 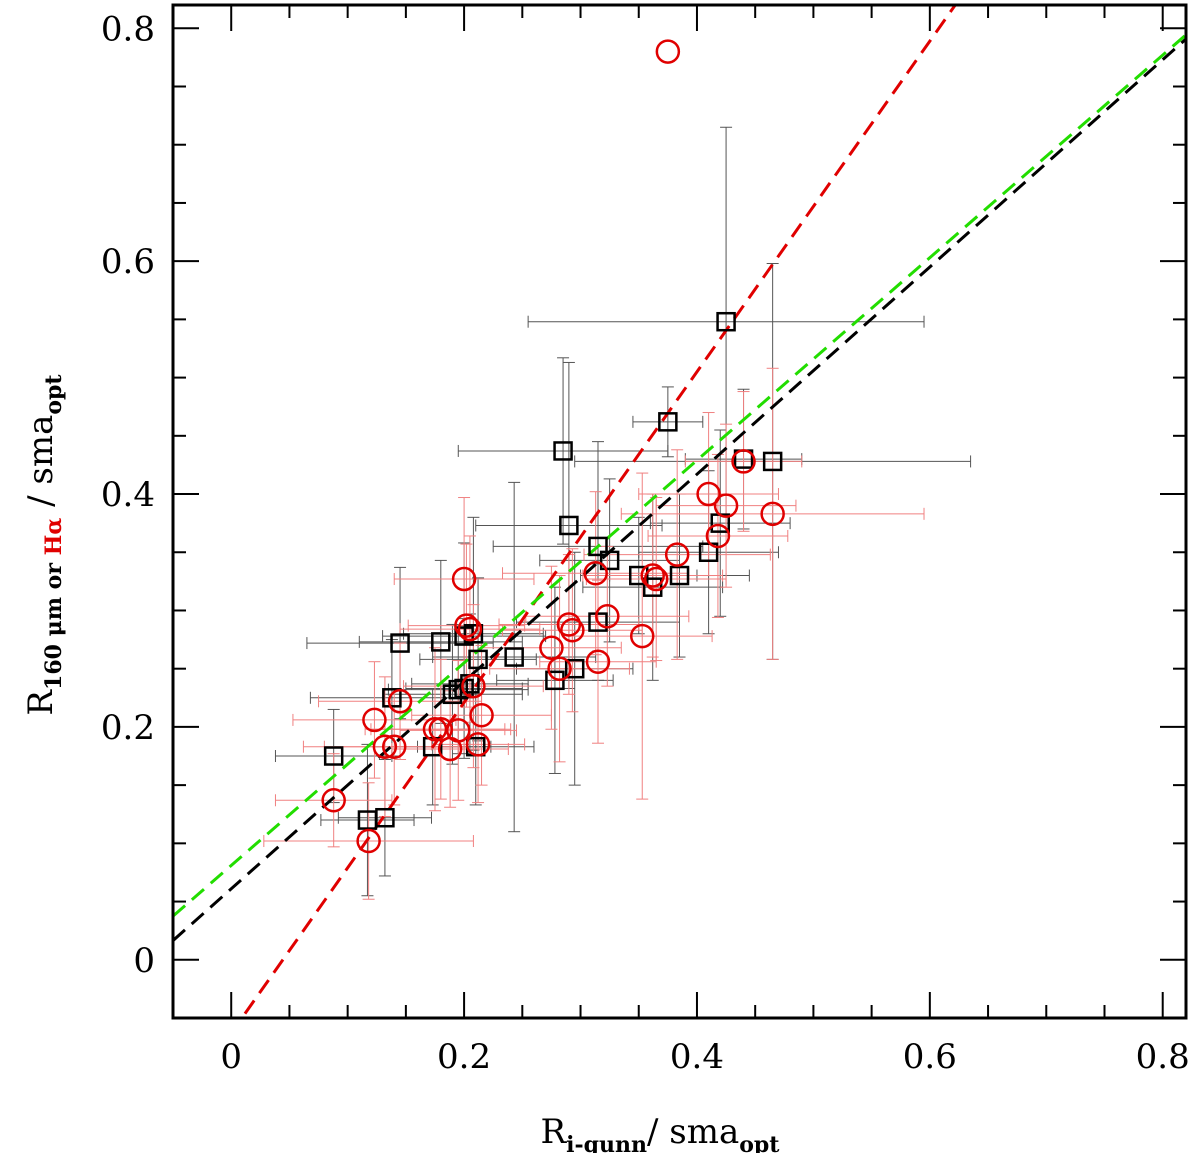 What do you see at coordinates (464, 1057) in the screenshot?
I see `x-tick-label: 0.2` at bounding box center [464, 1057].